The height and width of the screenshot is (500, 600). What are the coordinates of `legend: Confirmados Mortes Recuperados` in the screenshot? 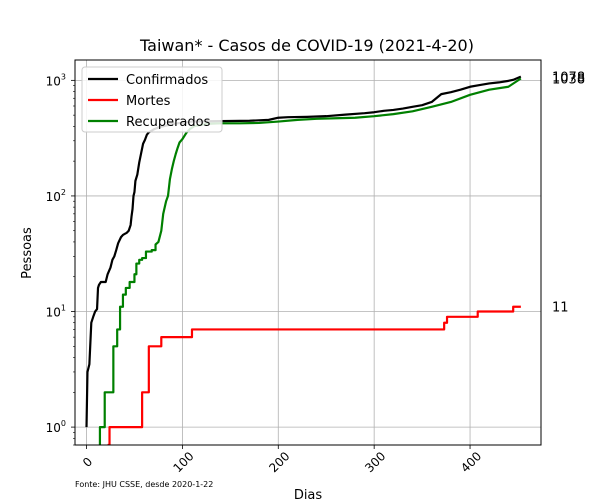 It's located at (152, 99).